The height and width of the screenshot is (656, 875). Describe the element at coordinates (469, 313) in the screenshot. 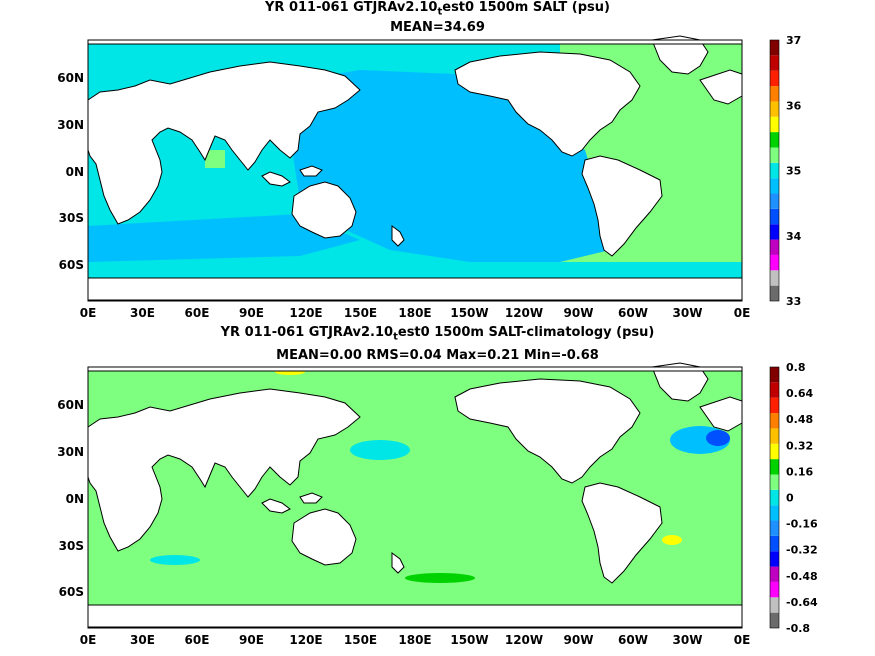

I see `panel1-xtick-7: 150W` at that location.